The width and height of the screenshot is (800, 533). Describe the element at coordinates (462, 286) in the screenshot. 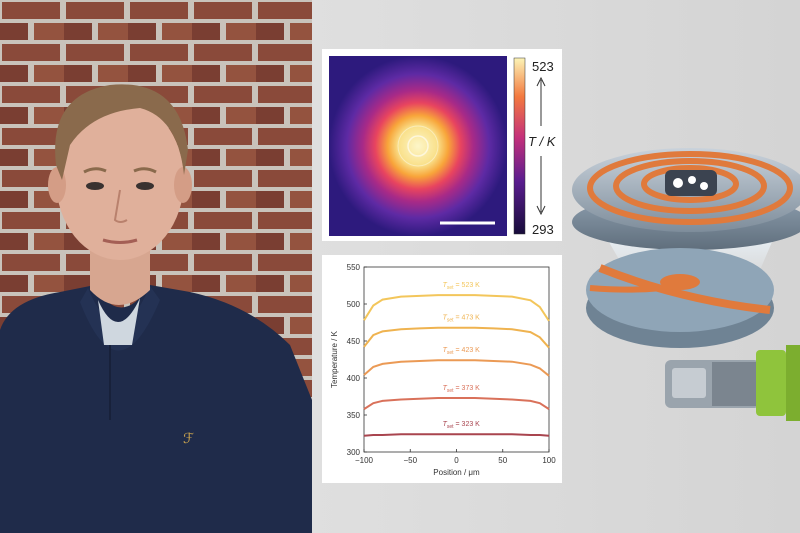

I see `series-label-0: Tset = 523 K` at that location.